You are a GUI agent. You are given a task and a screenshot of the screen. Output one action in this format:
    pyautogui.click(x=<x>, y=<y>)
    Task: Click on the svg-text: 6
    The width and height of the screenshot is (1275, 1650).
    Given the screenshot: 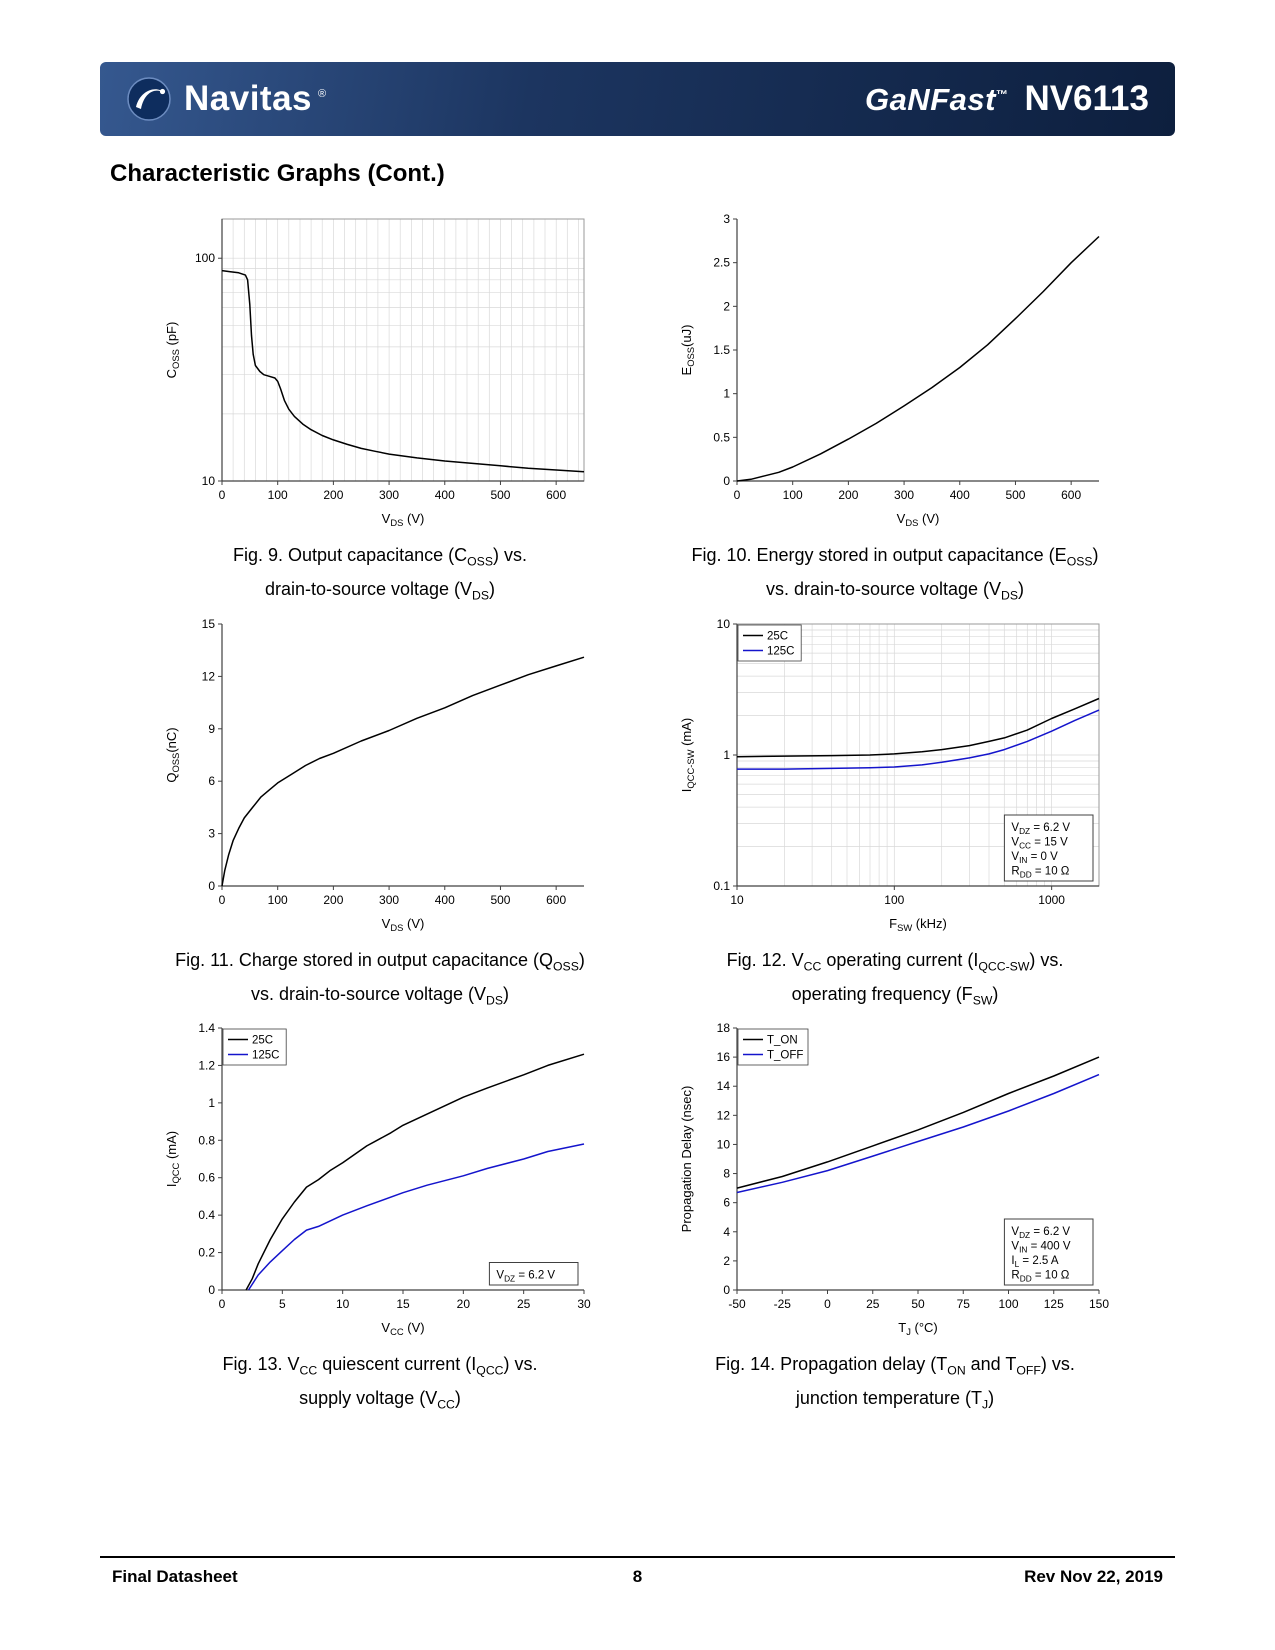 What is the action you would take?
    pyautogui.click(x=726, y=1203)
    